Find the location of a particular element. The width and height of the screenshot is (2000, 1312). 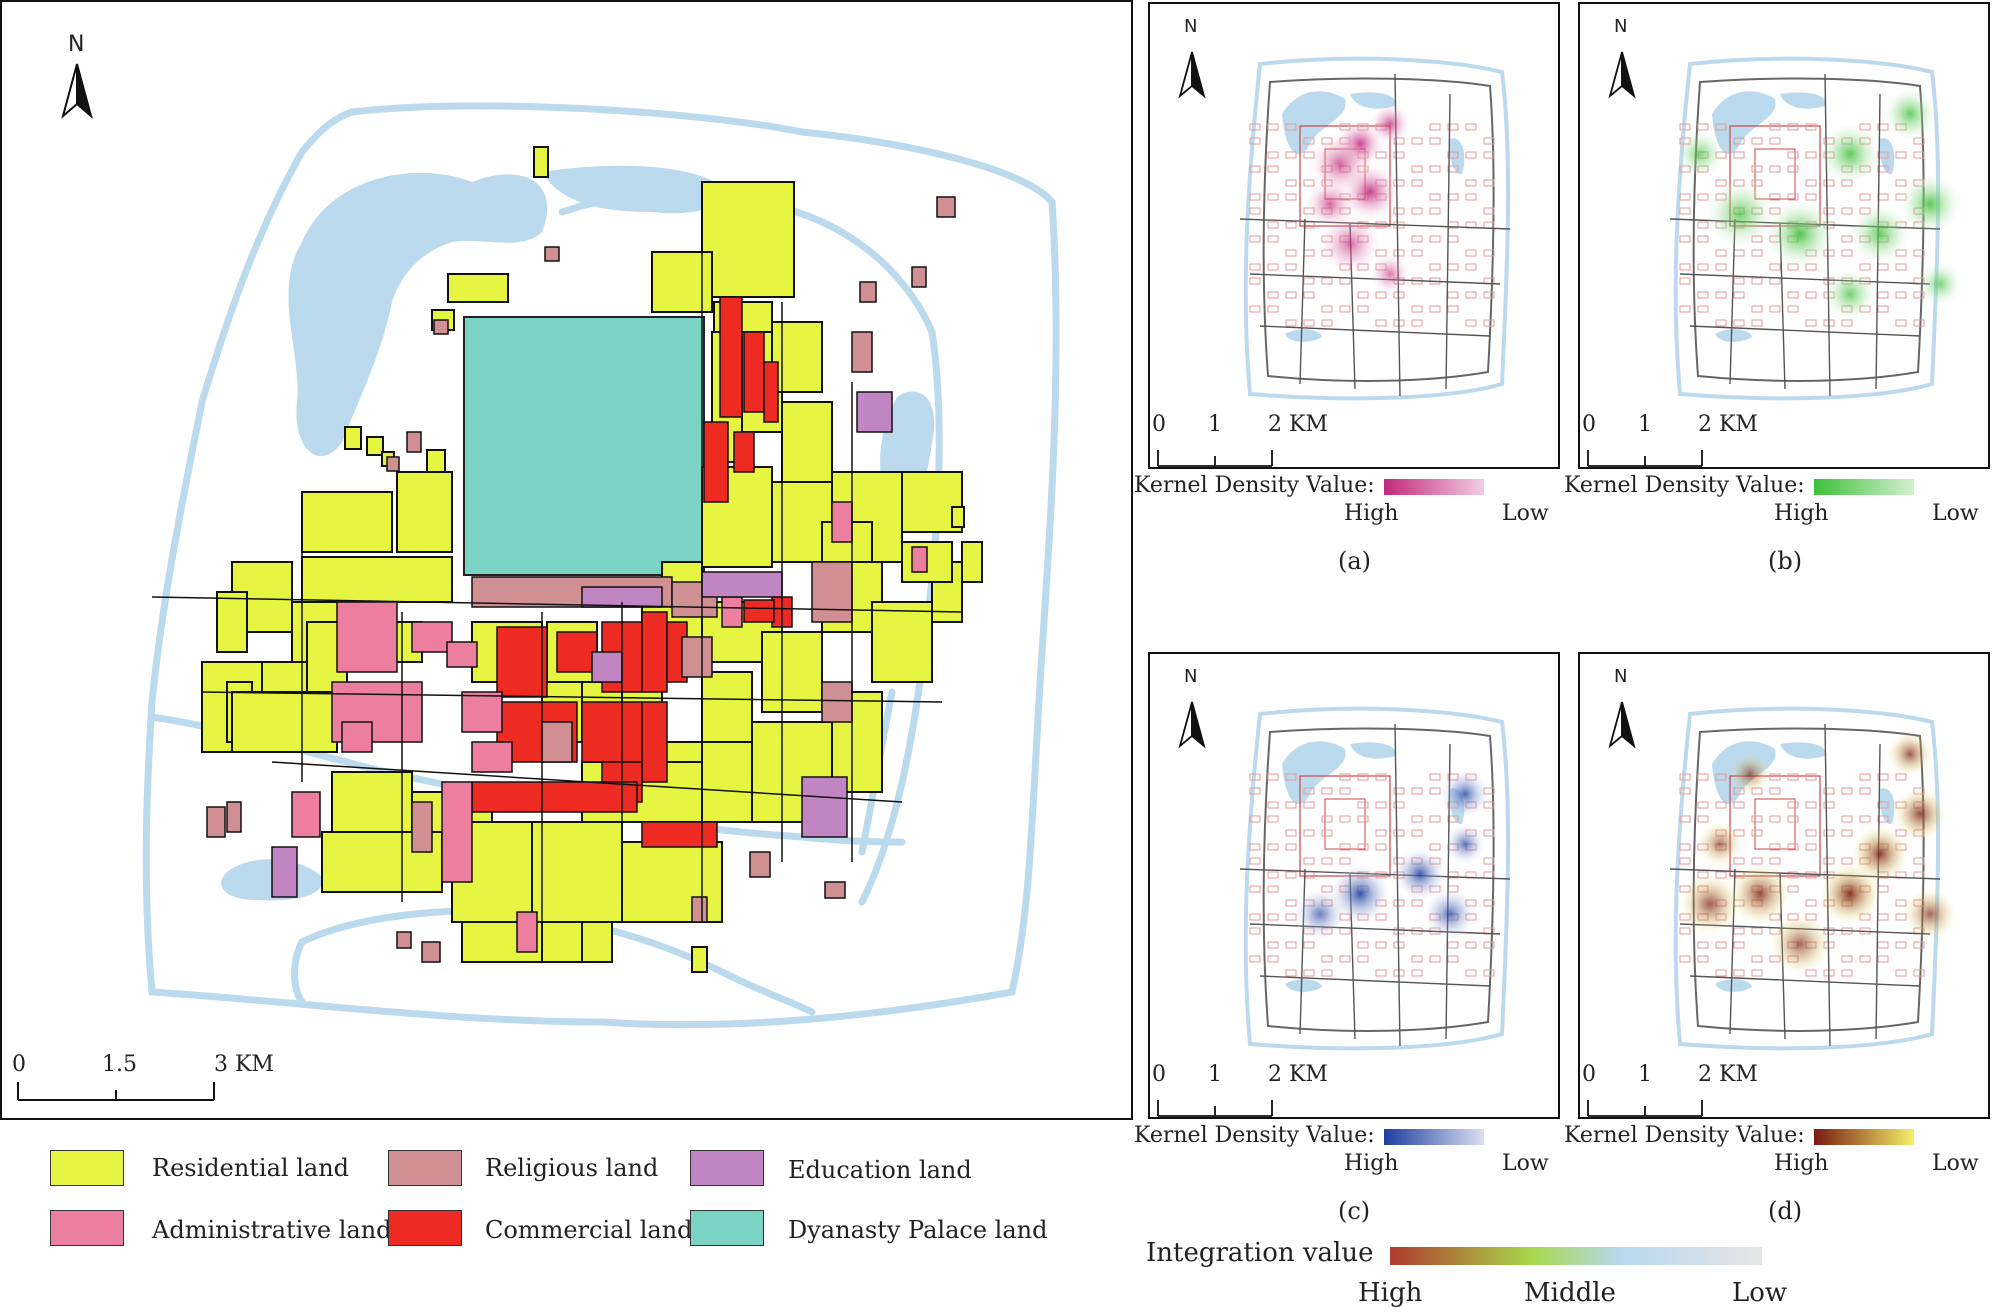

legend-label-administrative: Administrative land is located at coordinates (272, 1230).